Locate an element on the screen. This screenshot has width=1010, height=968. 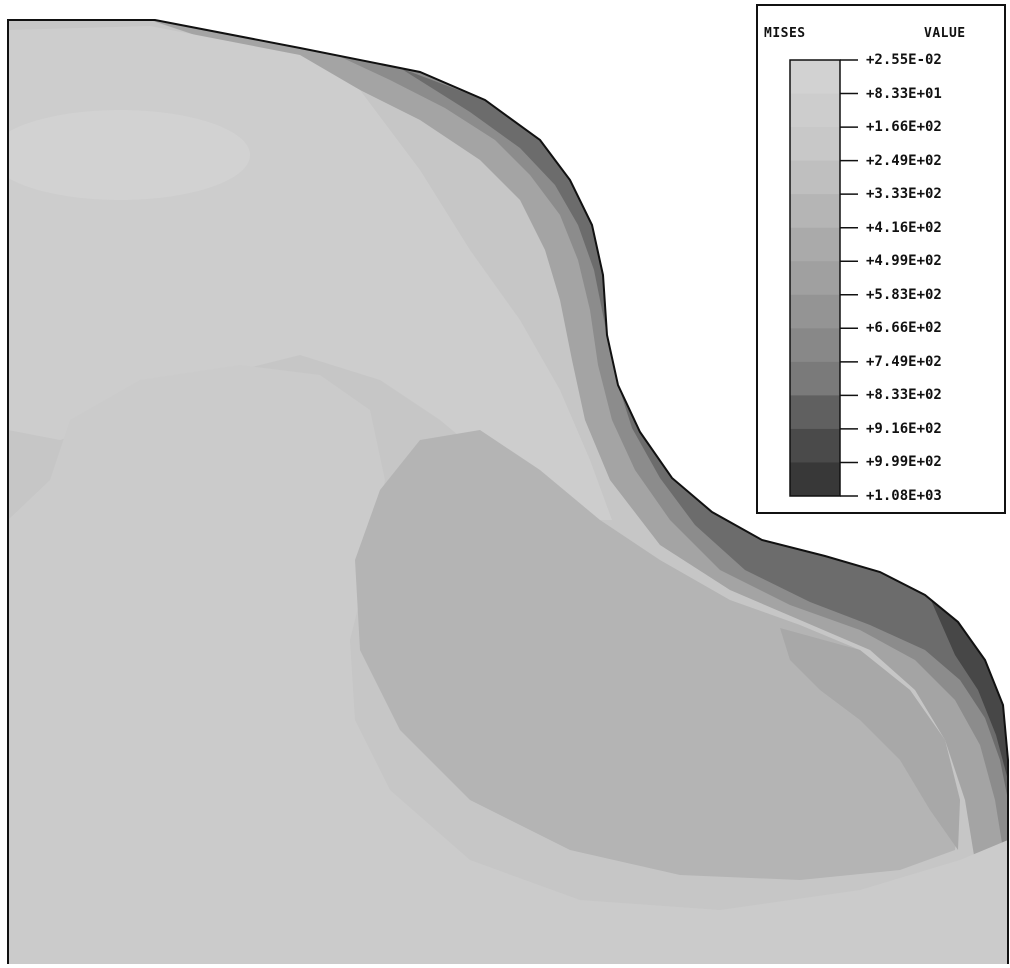
legend-tick-label: +4.99E+02 is located at coordinates (904, 261).